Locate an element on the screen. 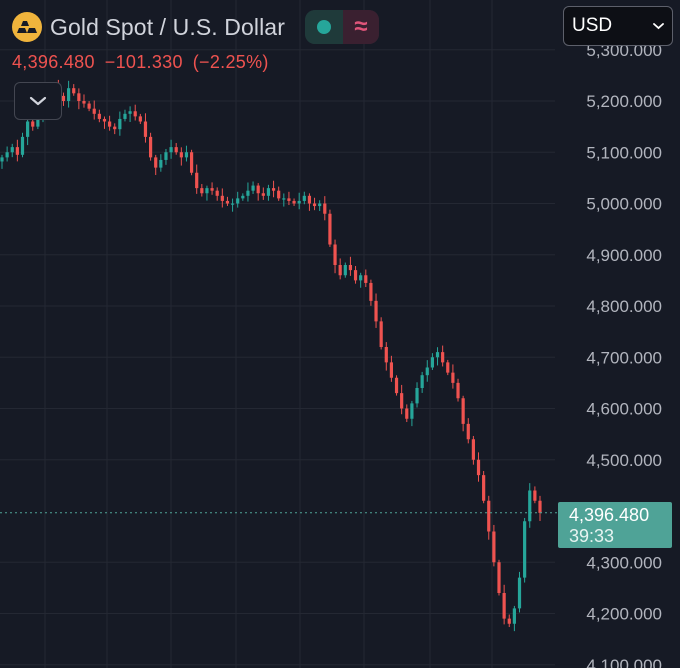 The image size is (680, 668). last-price-value: 4,396.480 is located at coordinates (53, 62).